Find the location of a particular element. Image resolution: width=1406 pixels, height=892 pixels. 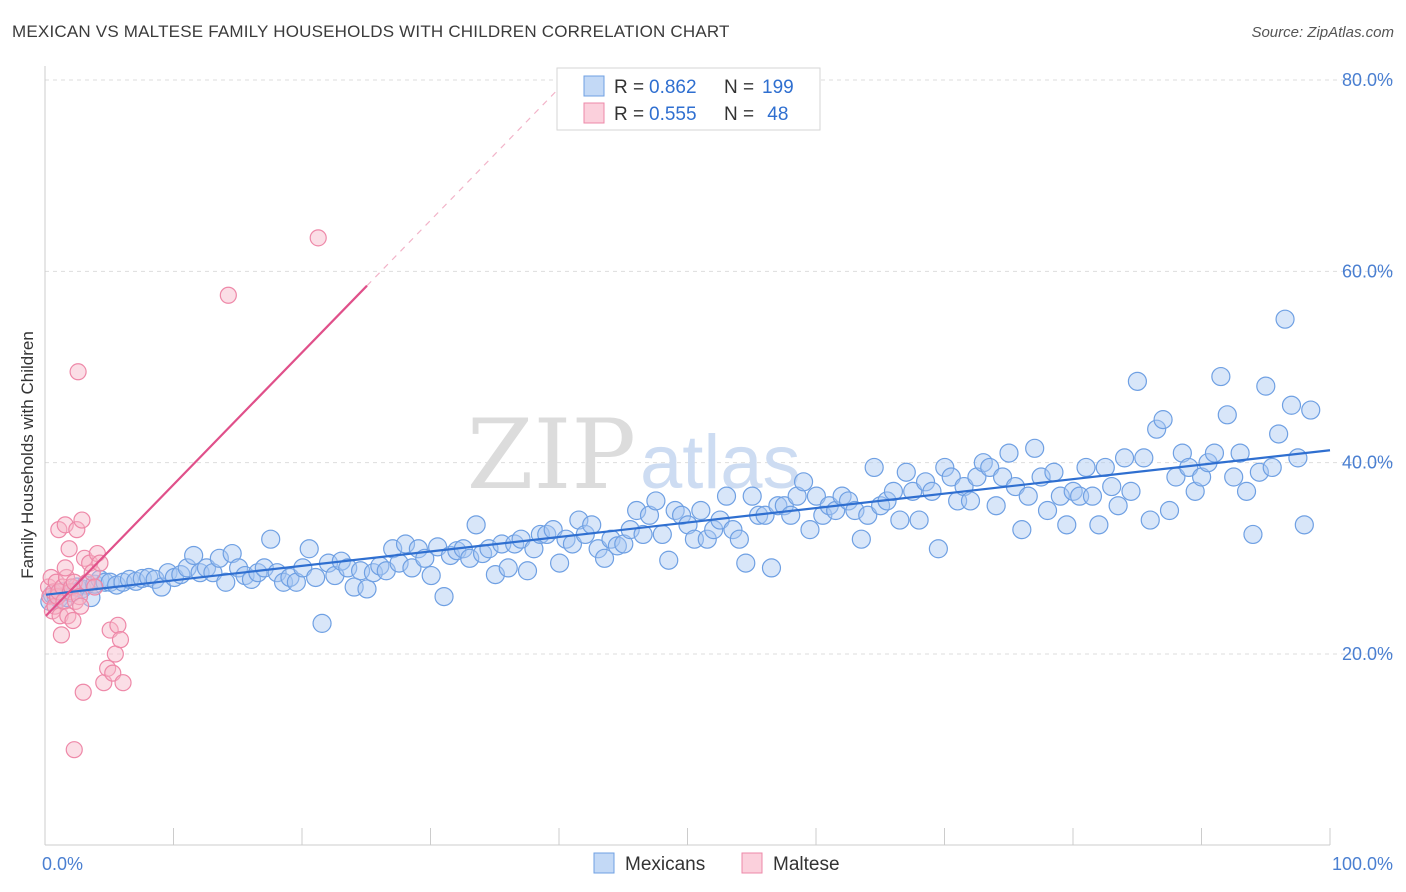

y-tick-label: 40.0% is located at coordinates (1367, 463).